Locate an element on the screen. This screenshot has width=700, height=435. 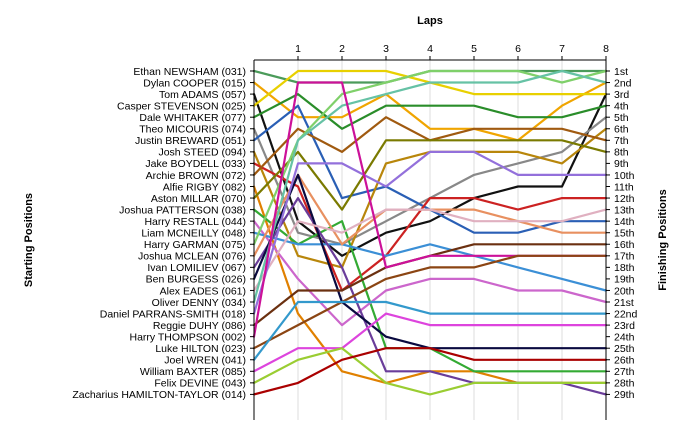
finish-position-label: 27th is located at coordinates (624, 372).